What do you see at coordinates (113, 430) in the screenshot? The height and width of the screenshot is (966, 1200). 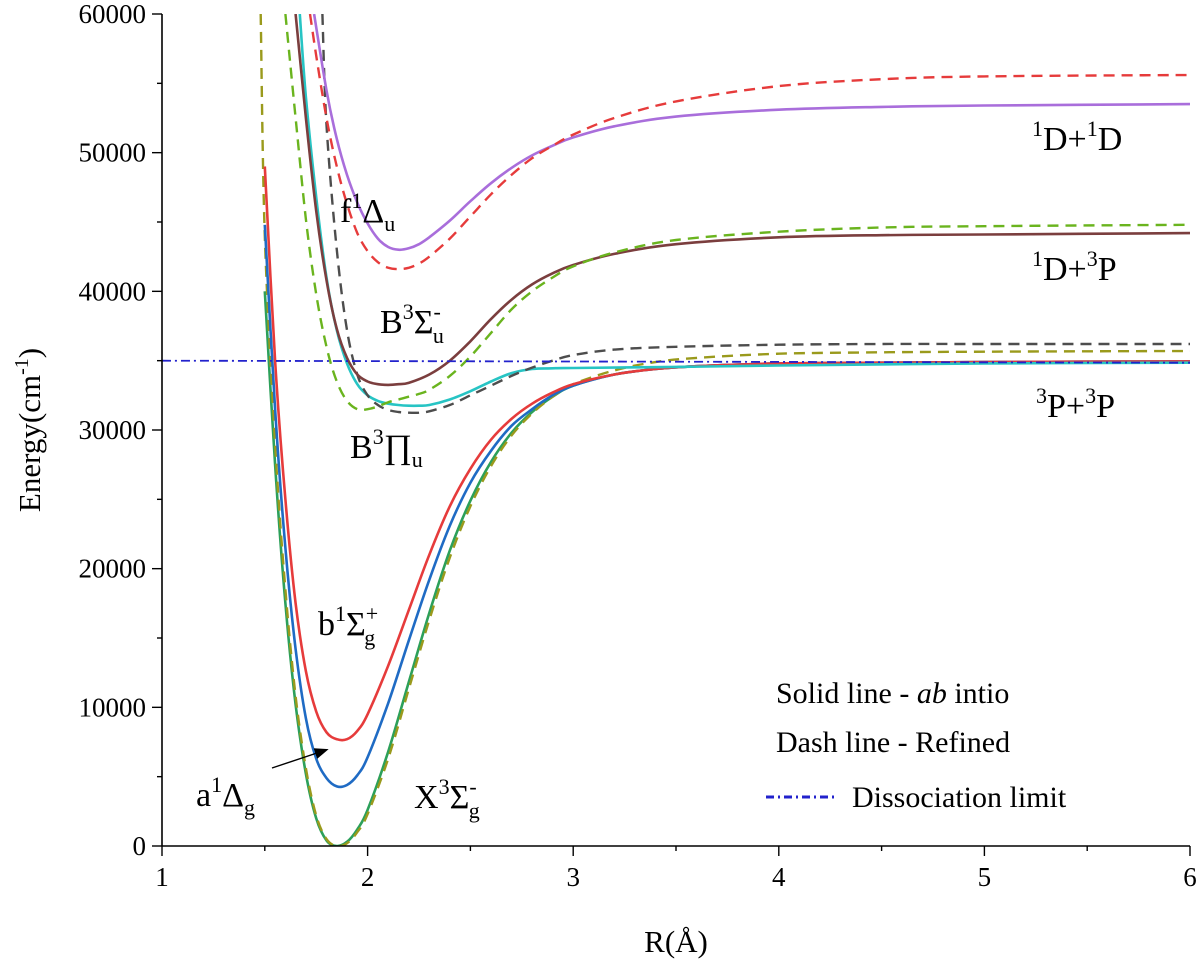 I see `y-tick-label: 30000` at bounding box center [113, 430].